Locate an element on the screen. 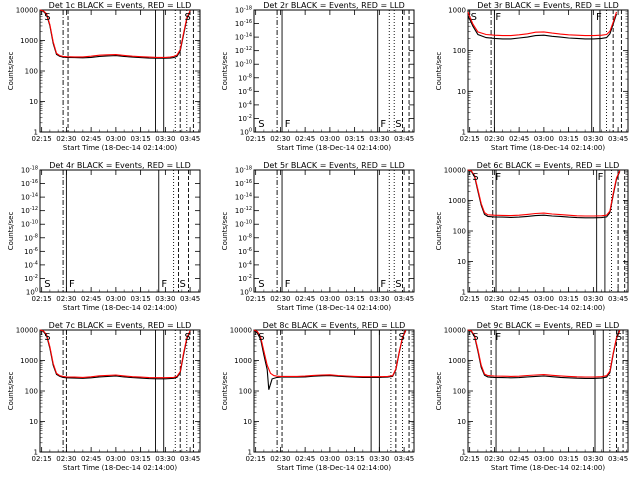  y-tick-exponent: -8 is located at coordinates (35, 236).